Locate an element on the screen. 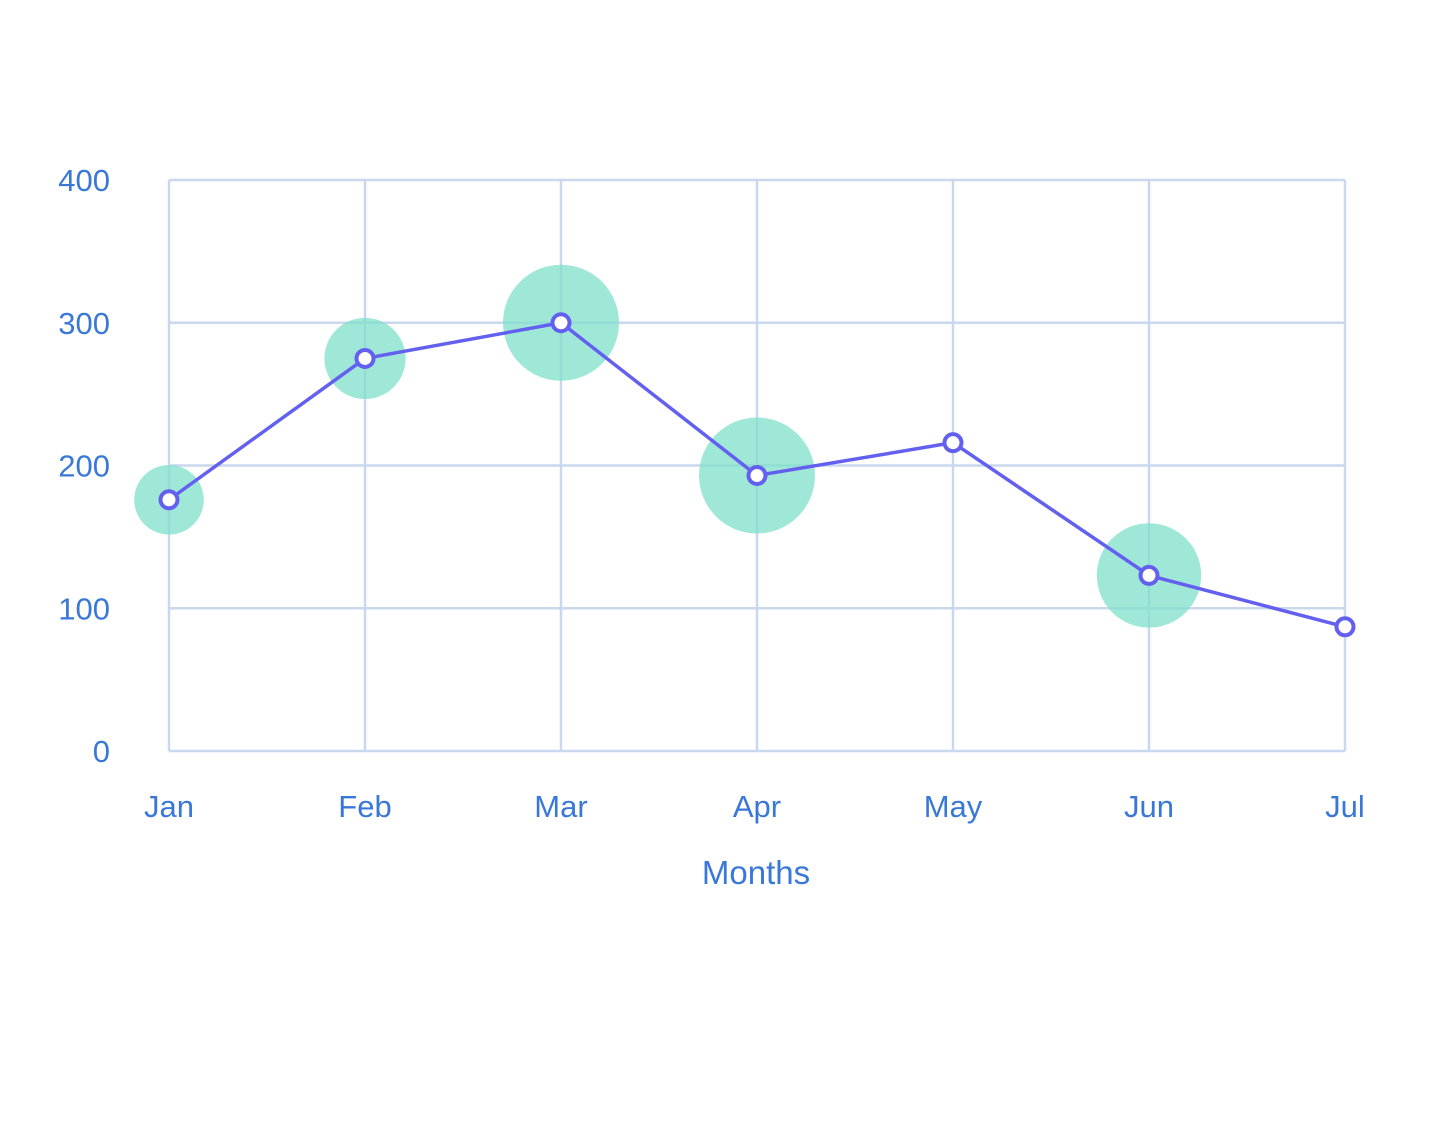  y-tick-label: 200 is located at coordinates (84, 466).